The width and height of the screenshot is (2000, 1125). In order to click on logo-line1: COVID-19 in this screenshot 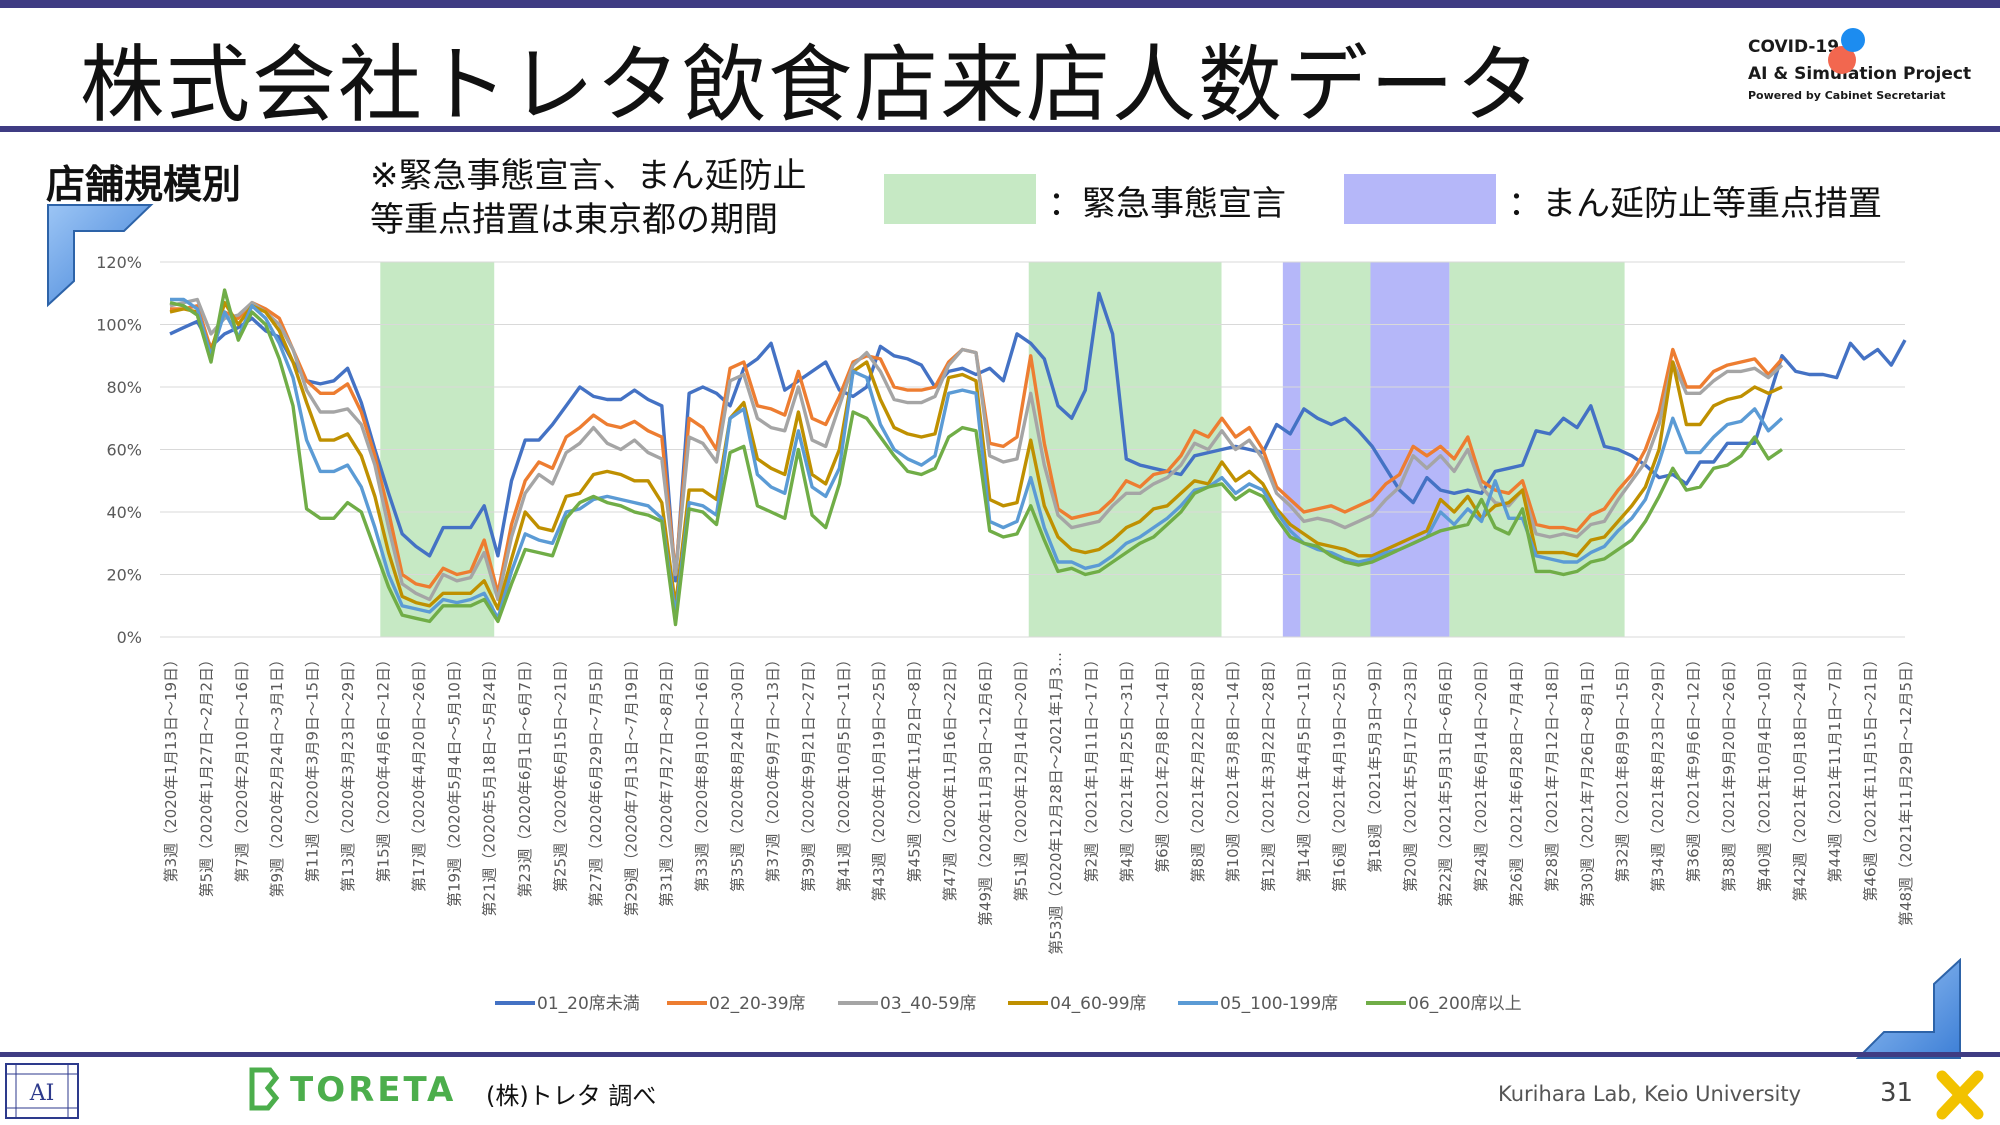, I will do `click(1794, 47)`.